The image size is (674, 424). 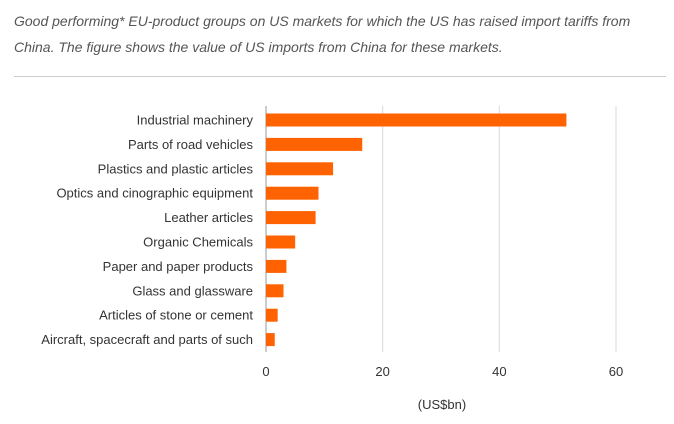 What do you see at coordinates (176, 168) in the screenshot?
I see `category-label-3: Plastics and plastic articles` at bounding box center [176, 168].